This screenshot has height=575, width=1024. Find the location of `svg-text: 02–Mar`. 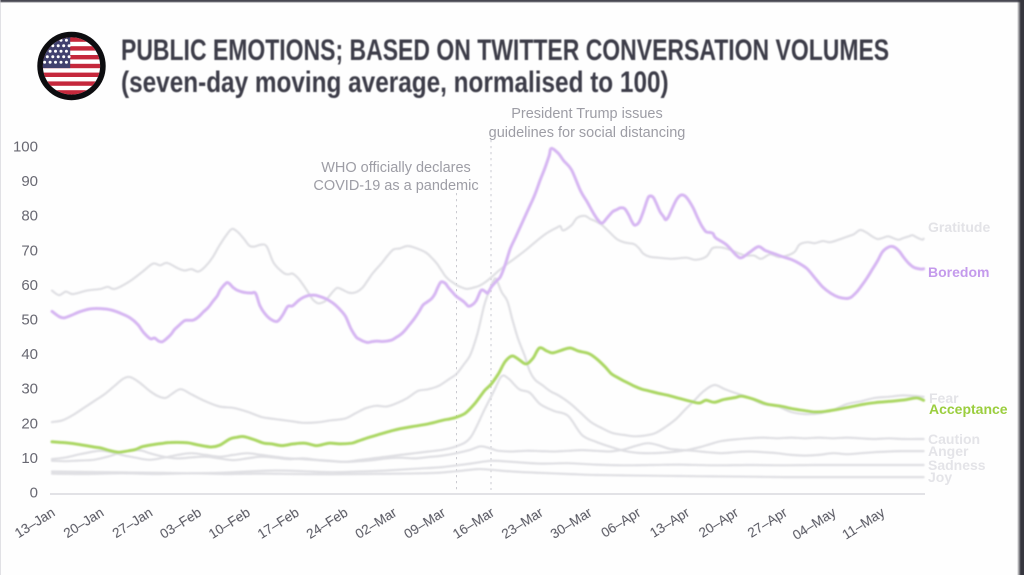

svg-text: 02–Mar is located at coordinates (376, 523).